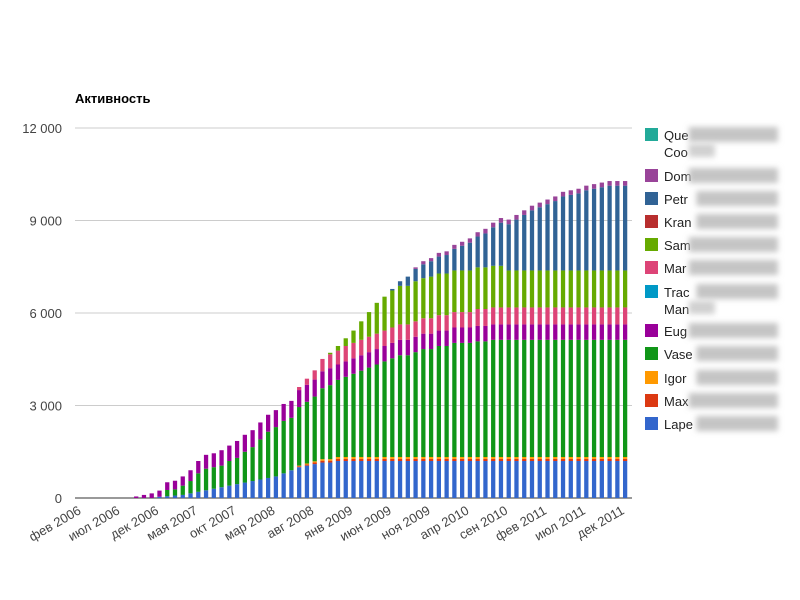 The height and width of the screenshot is (600, 800). I want to click on legend-item: Vase, so click(711, 354).